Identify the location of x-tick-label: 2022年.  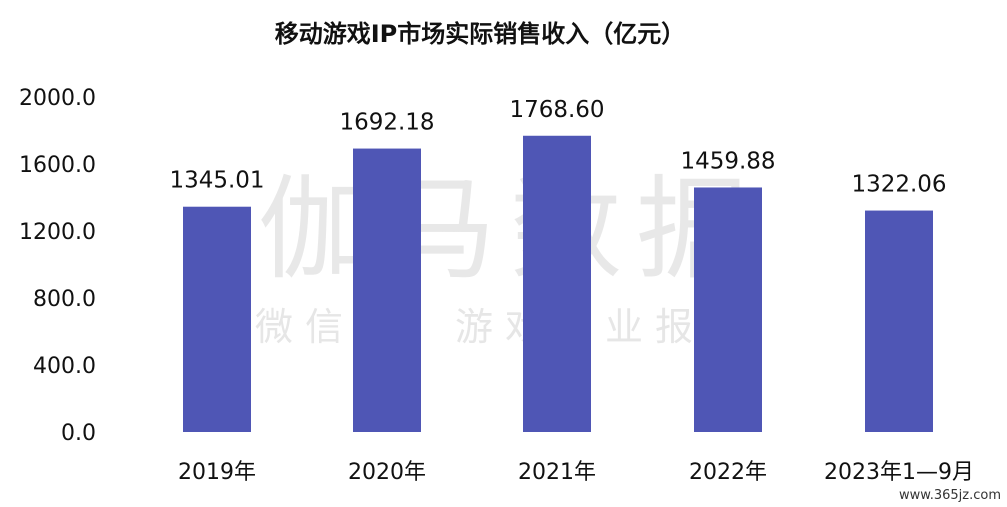
(728, 472).